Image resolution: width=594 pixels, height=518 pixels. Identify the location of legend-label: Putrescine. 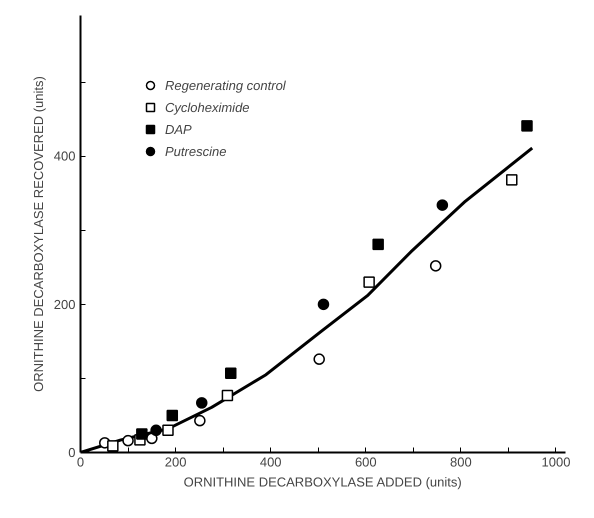
(195, 151).